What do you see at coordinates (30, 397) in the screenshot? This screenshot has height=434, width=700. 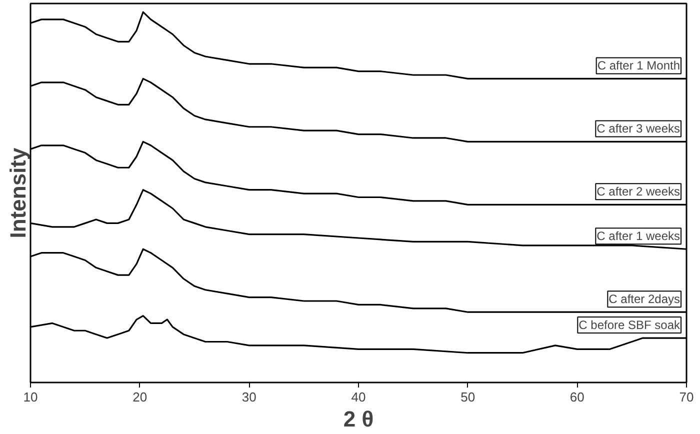 I see `x-tick-label: 10` at bounding box center [30, 397].